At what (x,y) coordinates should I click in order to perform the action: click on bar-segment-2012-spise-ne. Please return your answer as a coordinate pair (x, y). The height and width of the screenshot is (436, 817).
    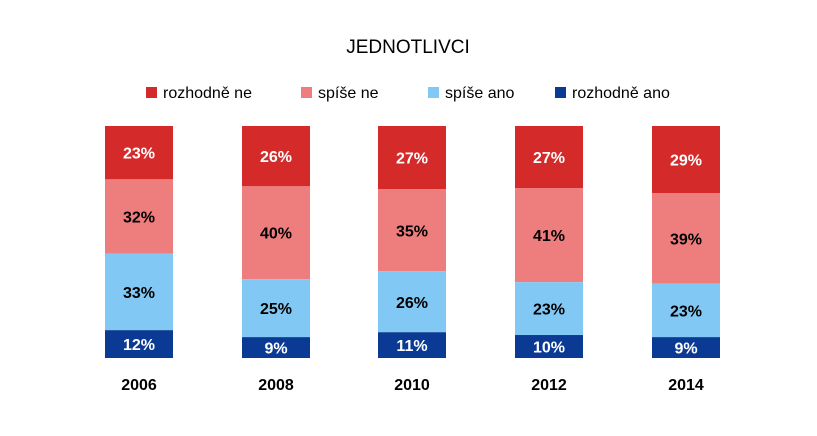
    Looking at the image, I should click on (549, 235).